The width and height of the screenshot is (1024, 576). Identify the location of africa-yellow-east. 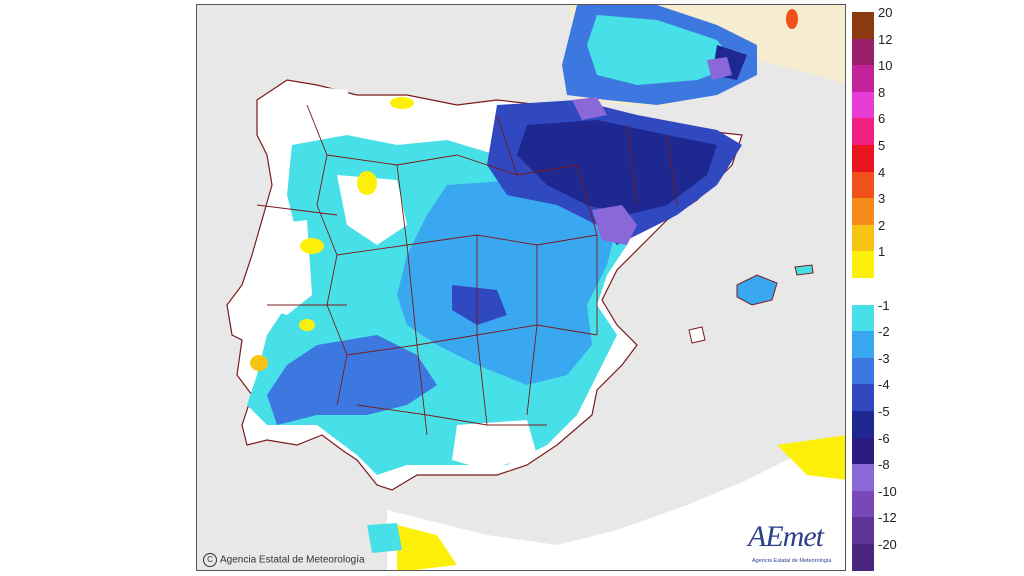
(811, 457).